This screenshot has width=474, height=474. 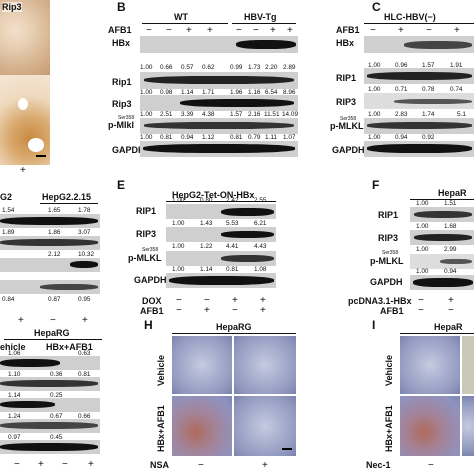 What do you see at coordinates (219, 103) in the screenshot?
I see `panel-b-blot-rip3` at bounding box center [219, 103].